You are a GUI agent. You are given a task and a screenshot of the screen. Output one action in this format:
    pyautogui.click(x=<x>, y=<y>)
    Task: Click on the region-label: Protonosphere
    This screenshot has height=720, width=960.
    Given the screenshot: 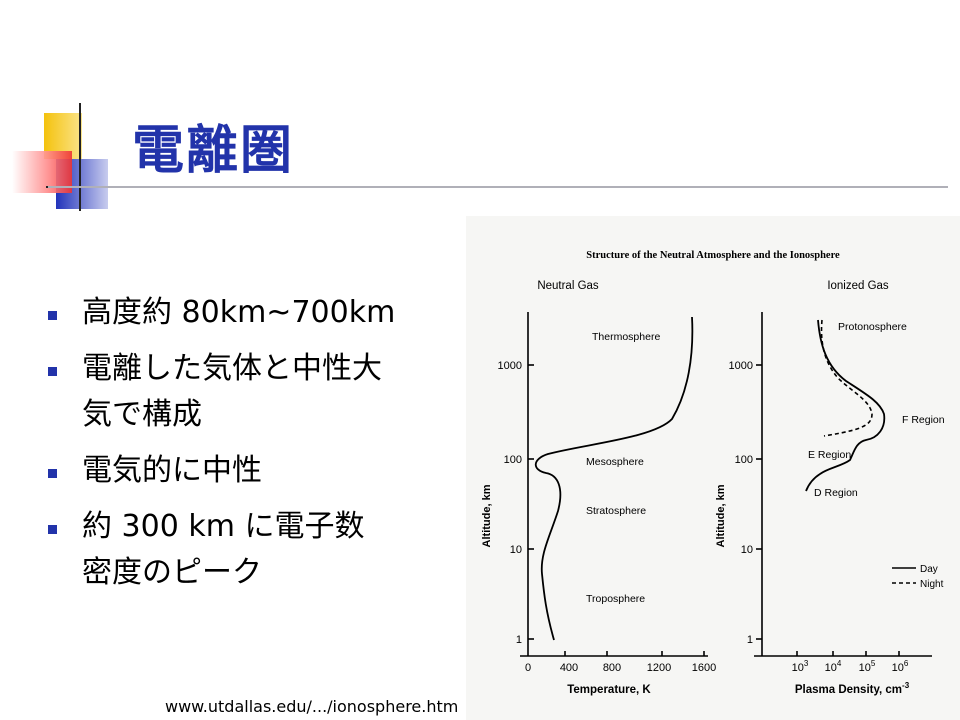 What is the action you would take?
    pyautogui.click(x=872, y=327)
    